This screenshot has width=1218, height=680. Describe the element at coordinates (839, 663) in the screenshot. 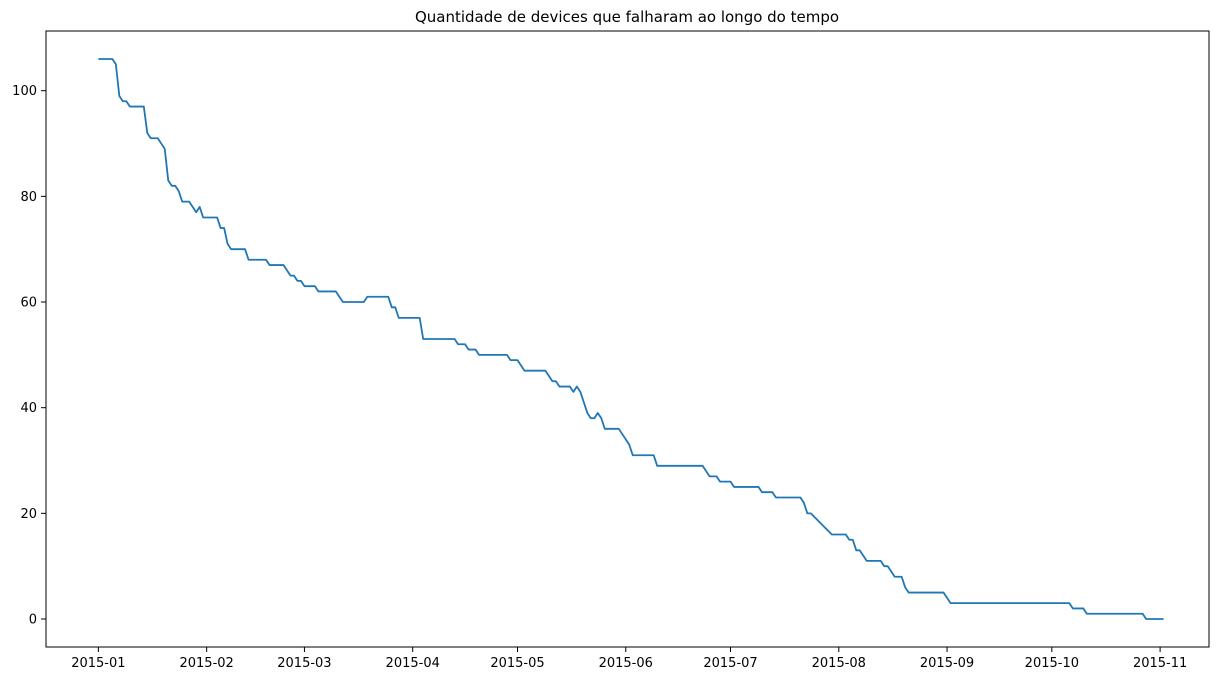

I see `x-tick-label: 2015-08` at that location.